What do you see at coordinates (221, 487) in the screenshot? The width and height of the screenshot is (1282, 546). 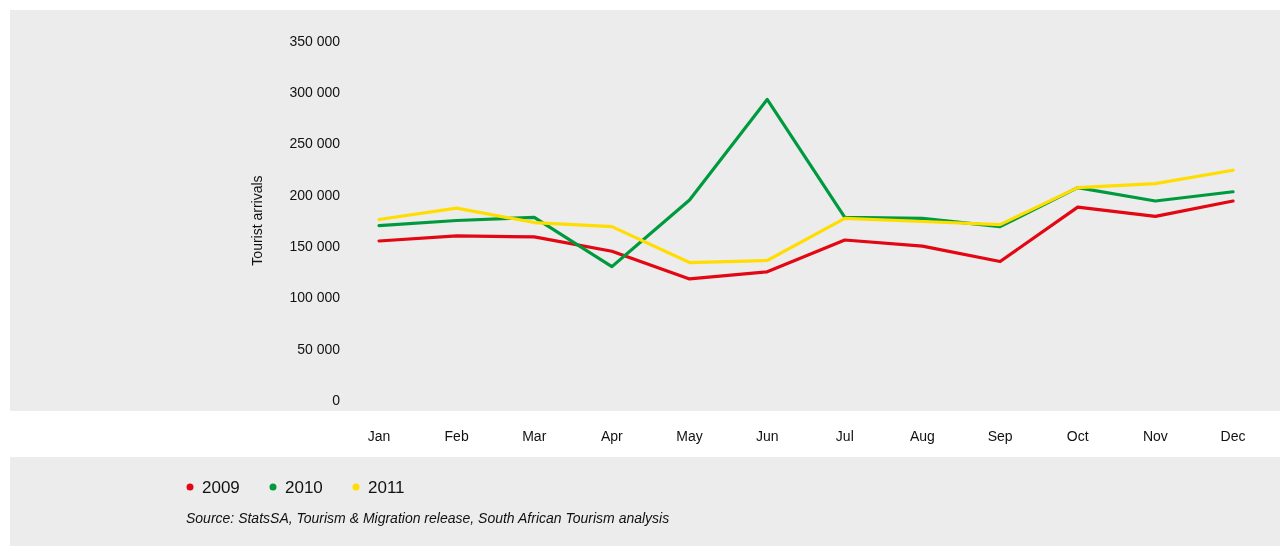 I see `legend-label: 2009` at bounding box center [221, 487].